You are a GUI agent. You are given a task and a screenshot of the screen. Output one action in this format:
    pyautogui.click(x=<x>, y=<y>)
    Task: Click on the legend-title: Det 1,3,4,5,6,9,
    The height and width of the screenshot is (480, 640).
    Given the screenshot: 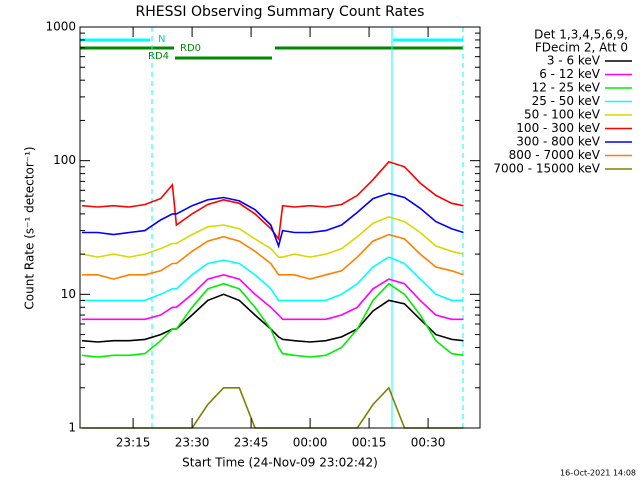 What is the action you would take?
    pyautogui.click(x=581, y=35)
    